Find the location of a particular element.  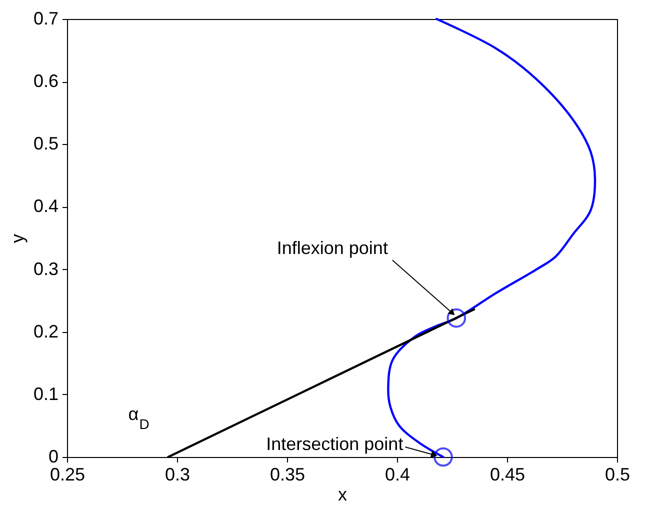

y-tick-label: 0.5 is located at coordinates (45, 144).